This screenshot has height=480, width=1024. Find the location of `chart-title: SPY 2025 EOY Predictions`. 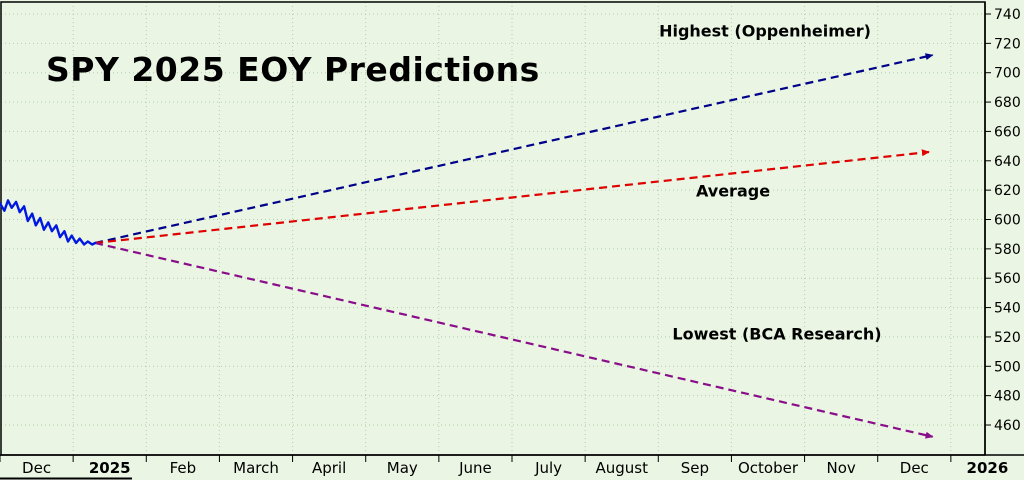

chart-title: SPY 2025 EOY Predictions is located at coordinates (293, 69).